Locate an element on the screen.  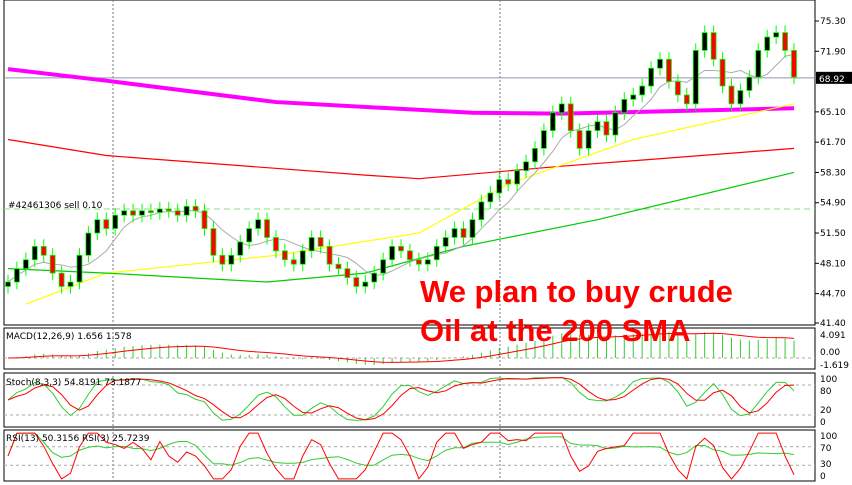
macd-tick-label: 0.00 is located at coordinates (830, 353).